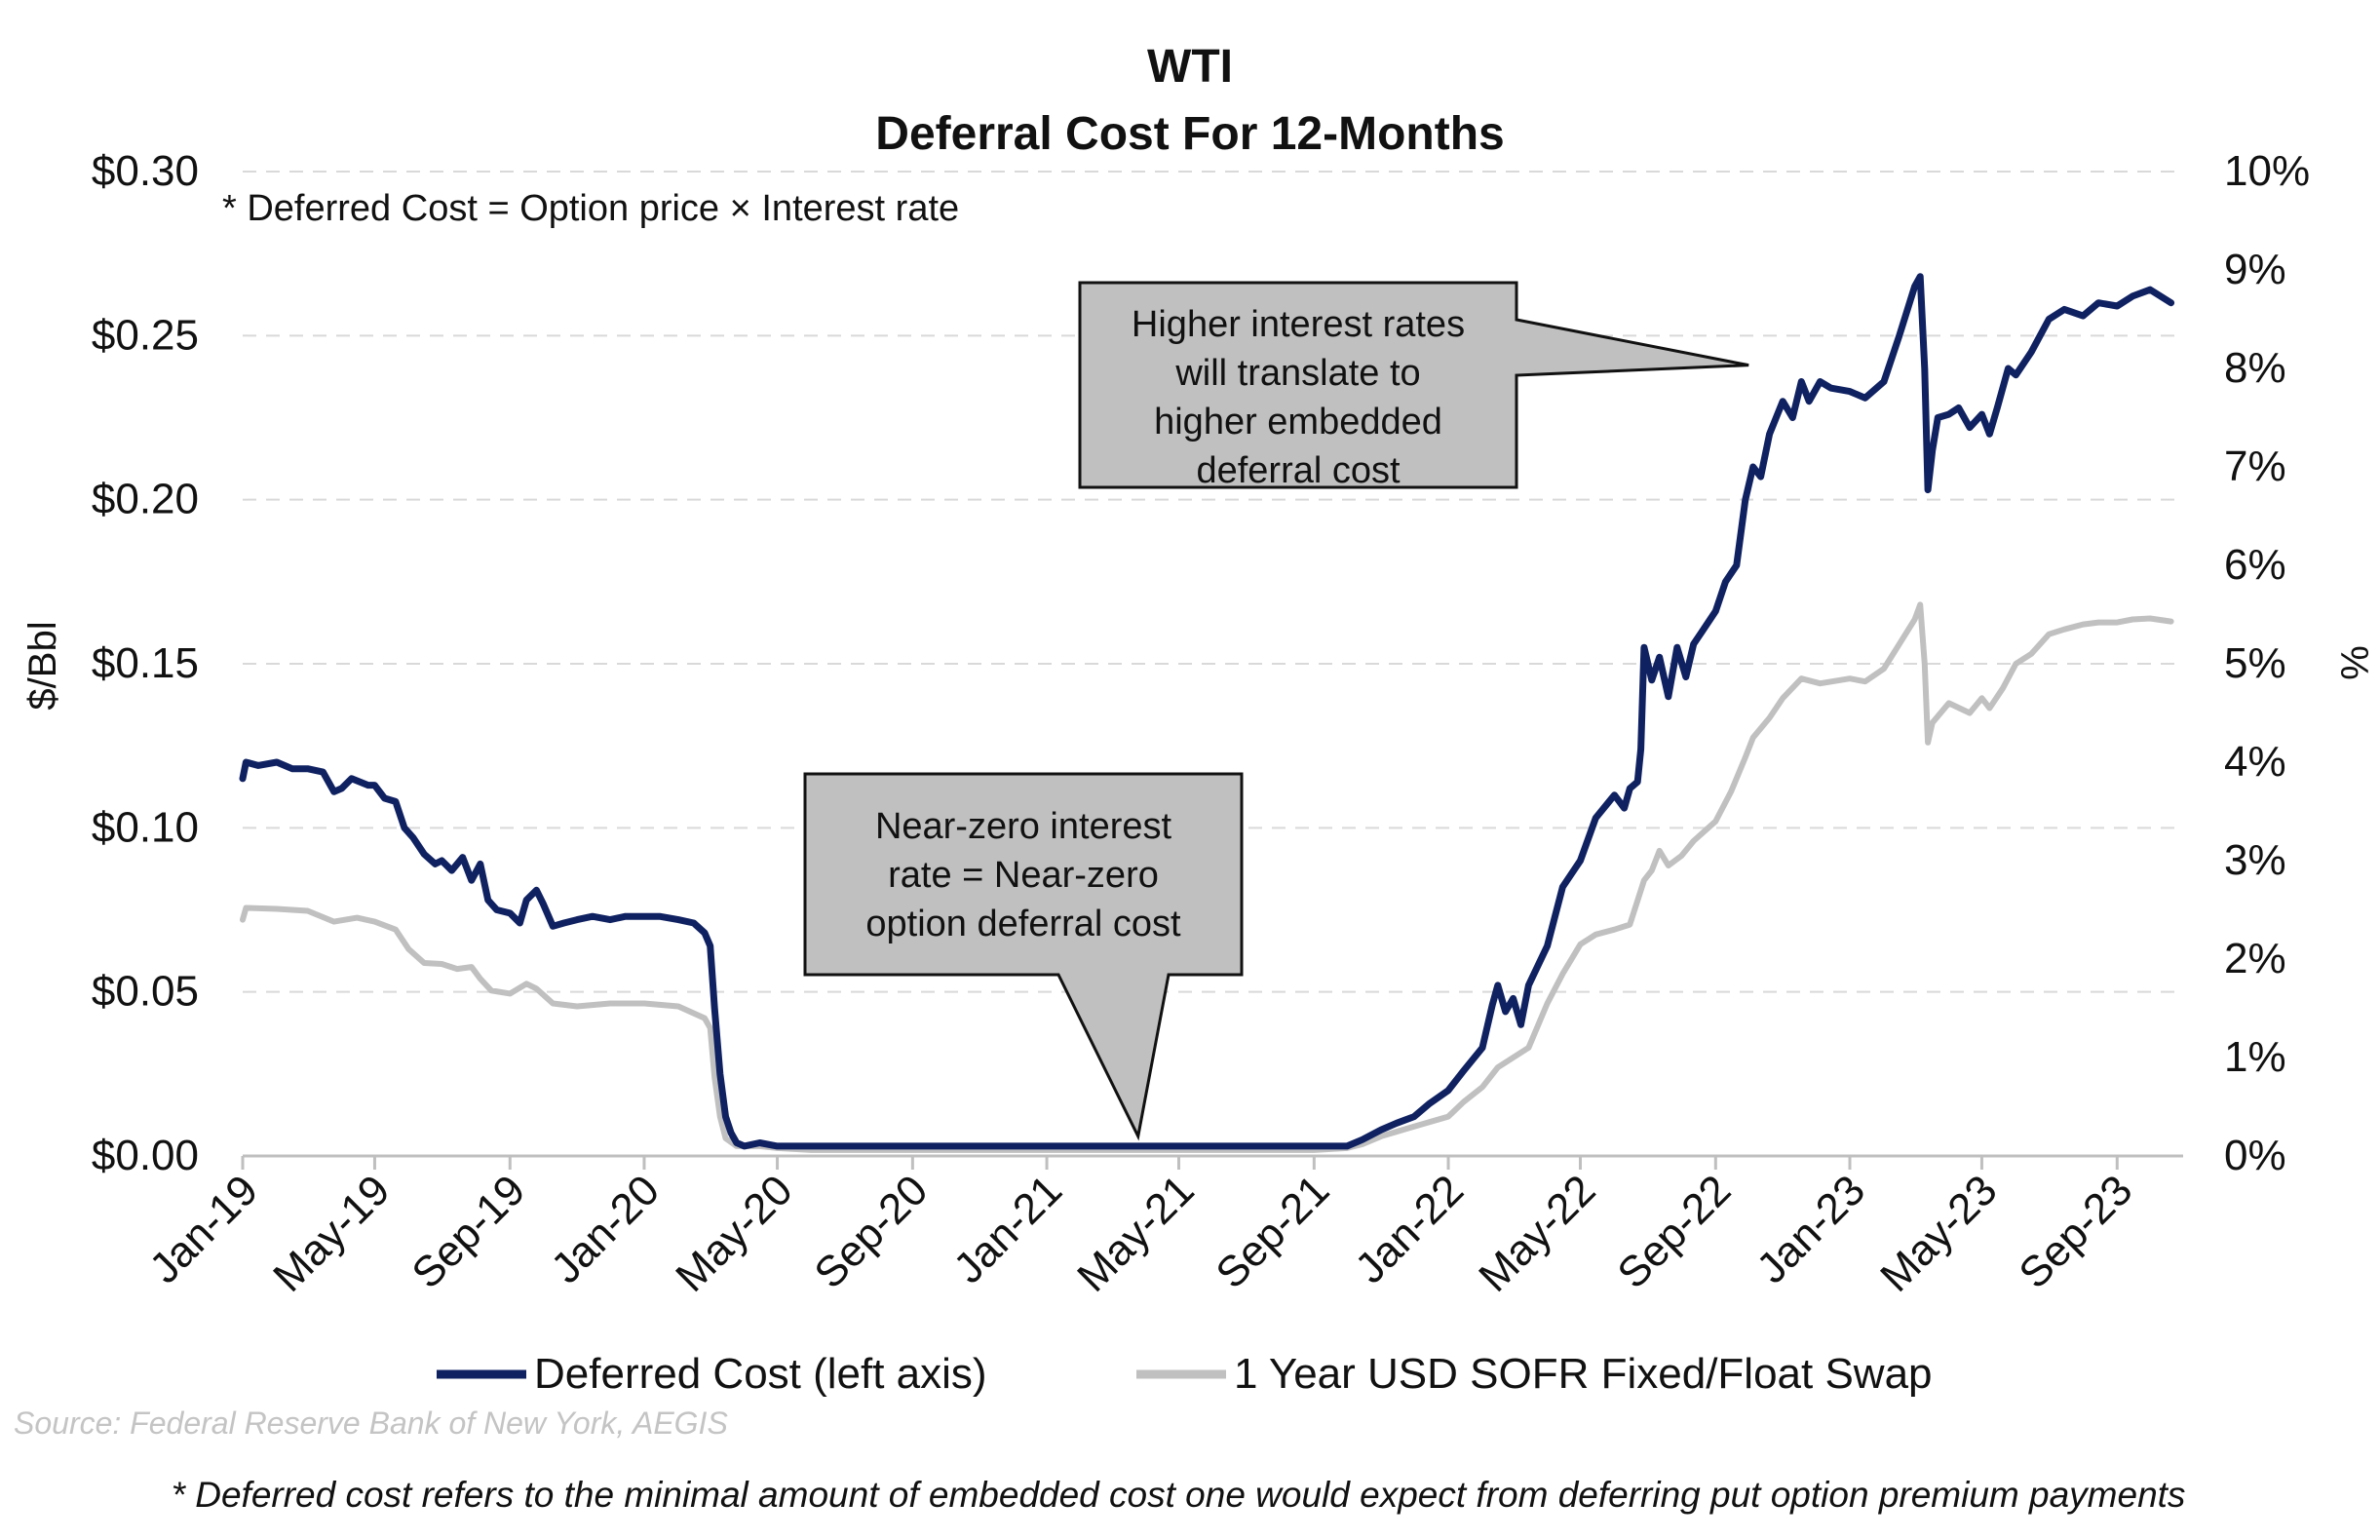  I want to click on y-right-tick-label: 0%, so click(2255, 1155).